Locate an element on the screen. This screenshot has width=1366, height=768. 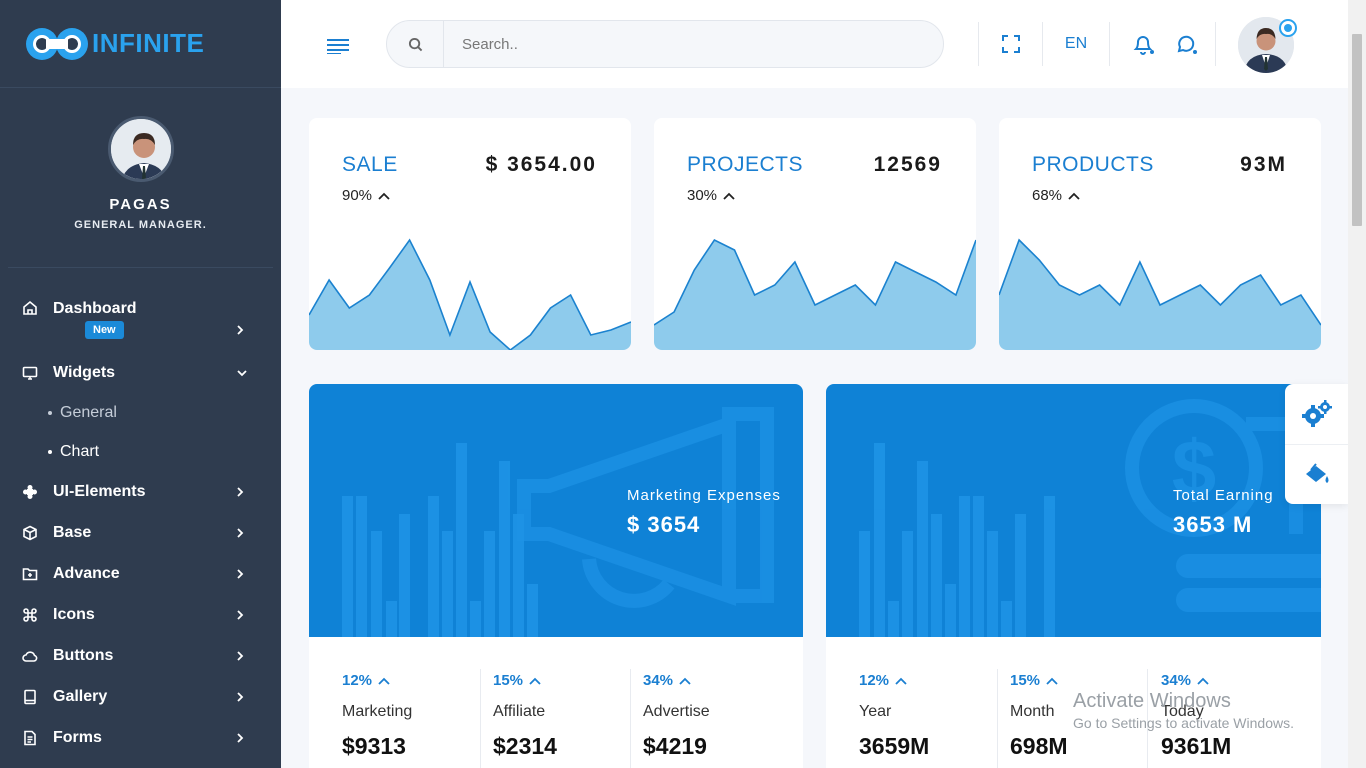
mini-value: 9361M is located at coordinates (1196, 746).